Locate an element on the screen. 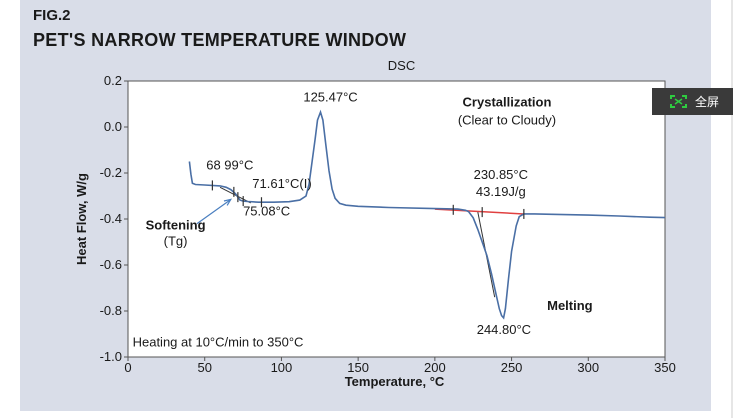 The image size is (733, 418). y-tick-label: -0.4 is located at coordinates (111, 218).